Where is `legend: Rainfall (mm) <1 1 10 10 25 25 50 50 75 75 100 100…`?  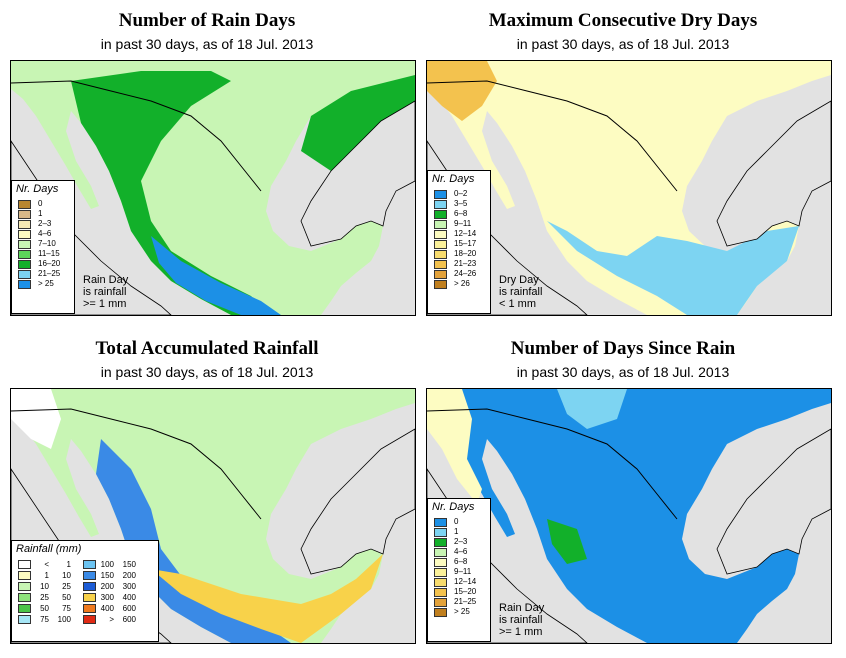 legend: Rainfall (mm) <1 1 10 10 25 25 50 50 75 75 100 100… is located at coordinates (85, 591).